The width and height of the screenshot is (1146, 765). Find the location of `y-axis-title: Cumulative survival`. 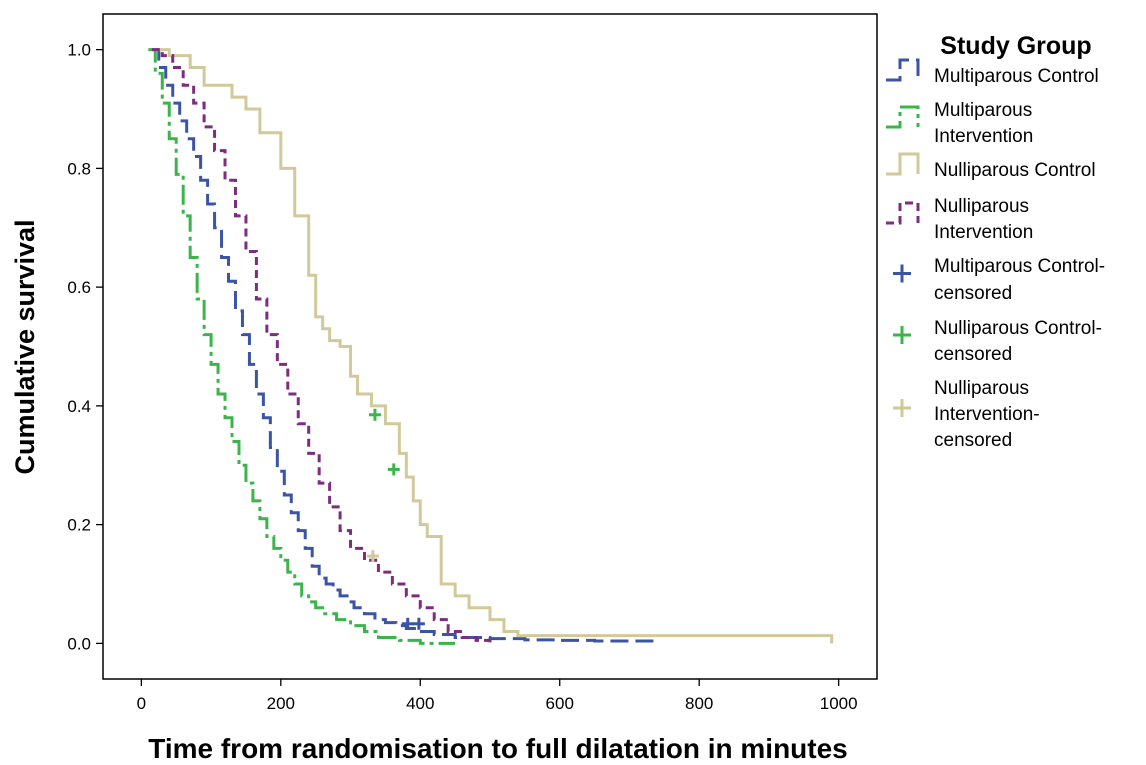

y-axis-title: Cumulative survival is located at coordinates (25, 346).